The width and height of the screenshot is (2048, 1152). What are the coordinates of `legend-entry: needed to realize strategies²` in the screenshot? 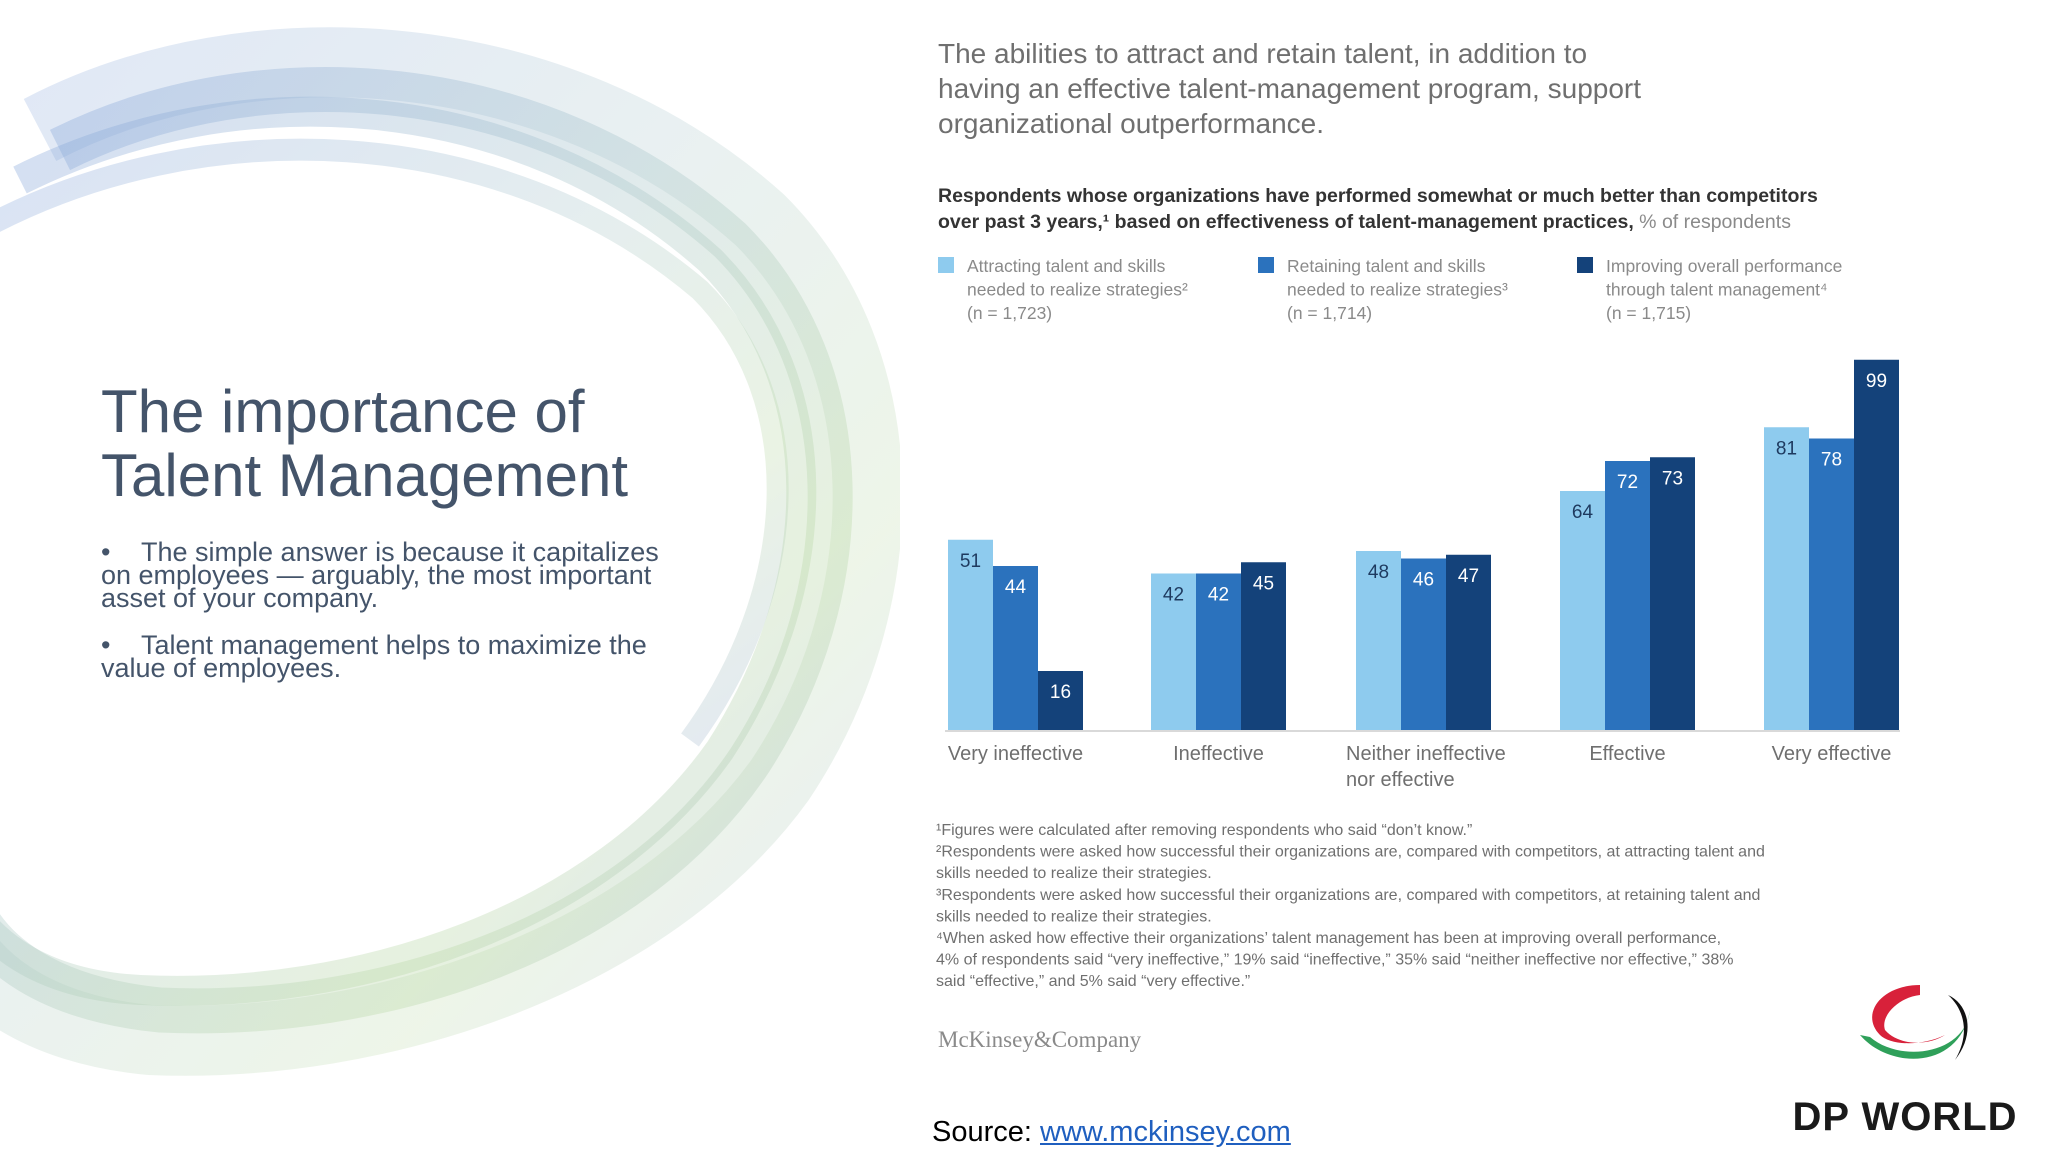 It's located at (1077, 290).